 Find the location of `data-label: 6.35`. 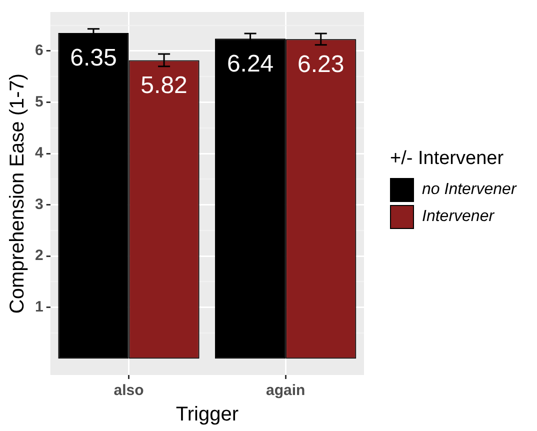

data-label: 6.35 is located at coordinates (93, 58).